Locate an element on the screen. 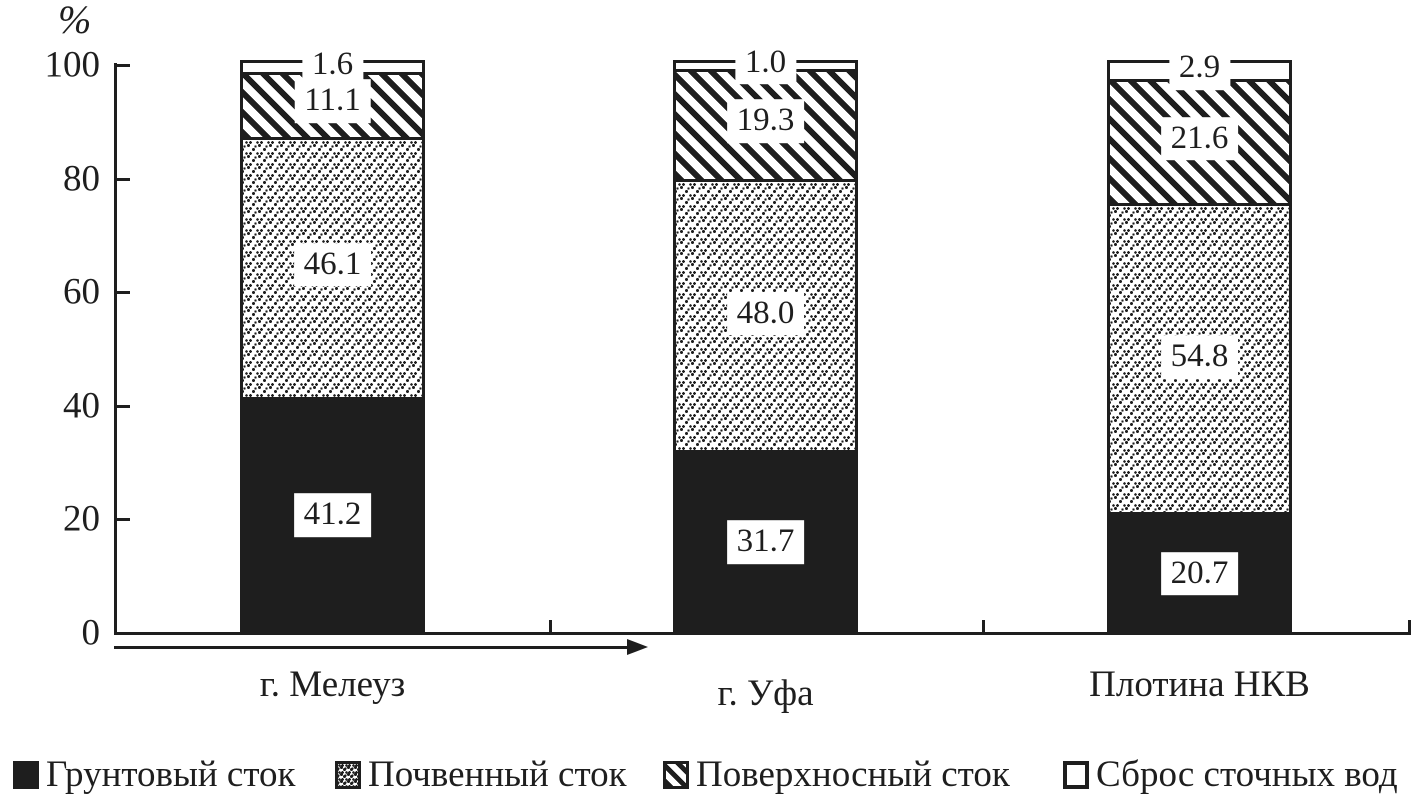 Image resolution: width=1413 pixels, height=807 pixels. value-label: 19.3 is located at coordinates (765, 121).